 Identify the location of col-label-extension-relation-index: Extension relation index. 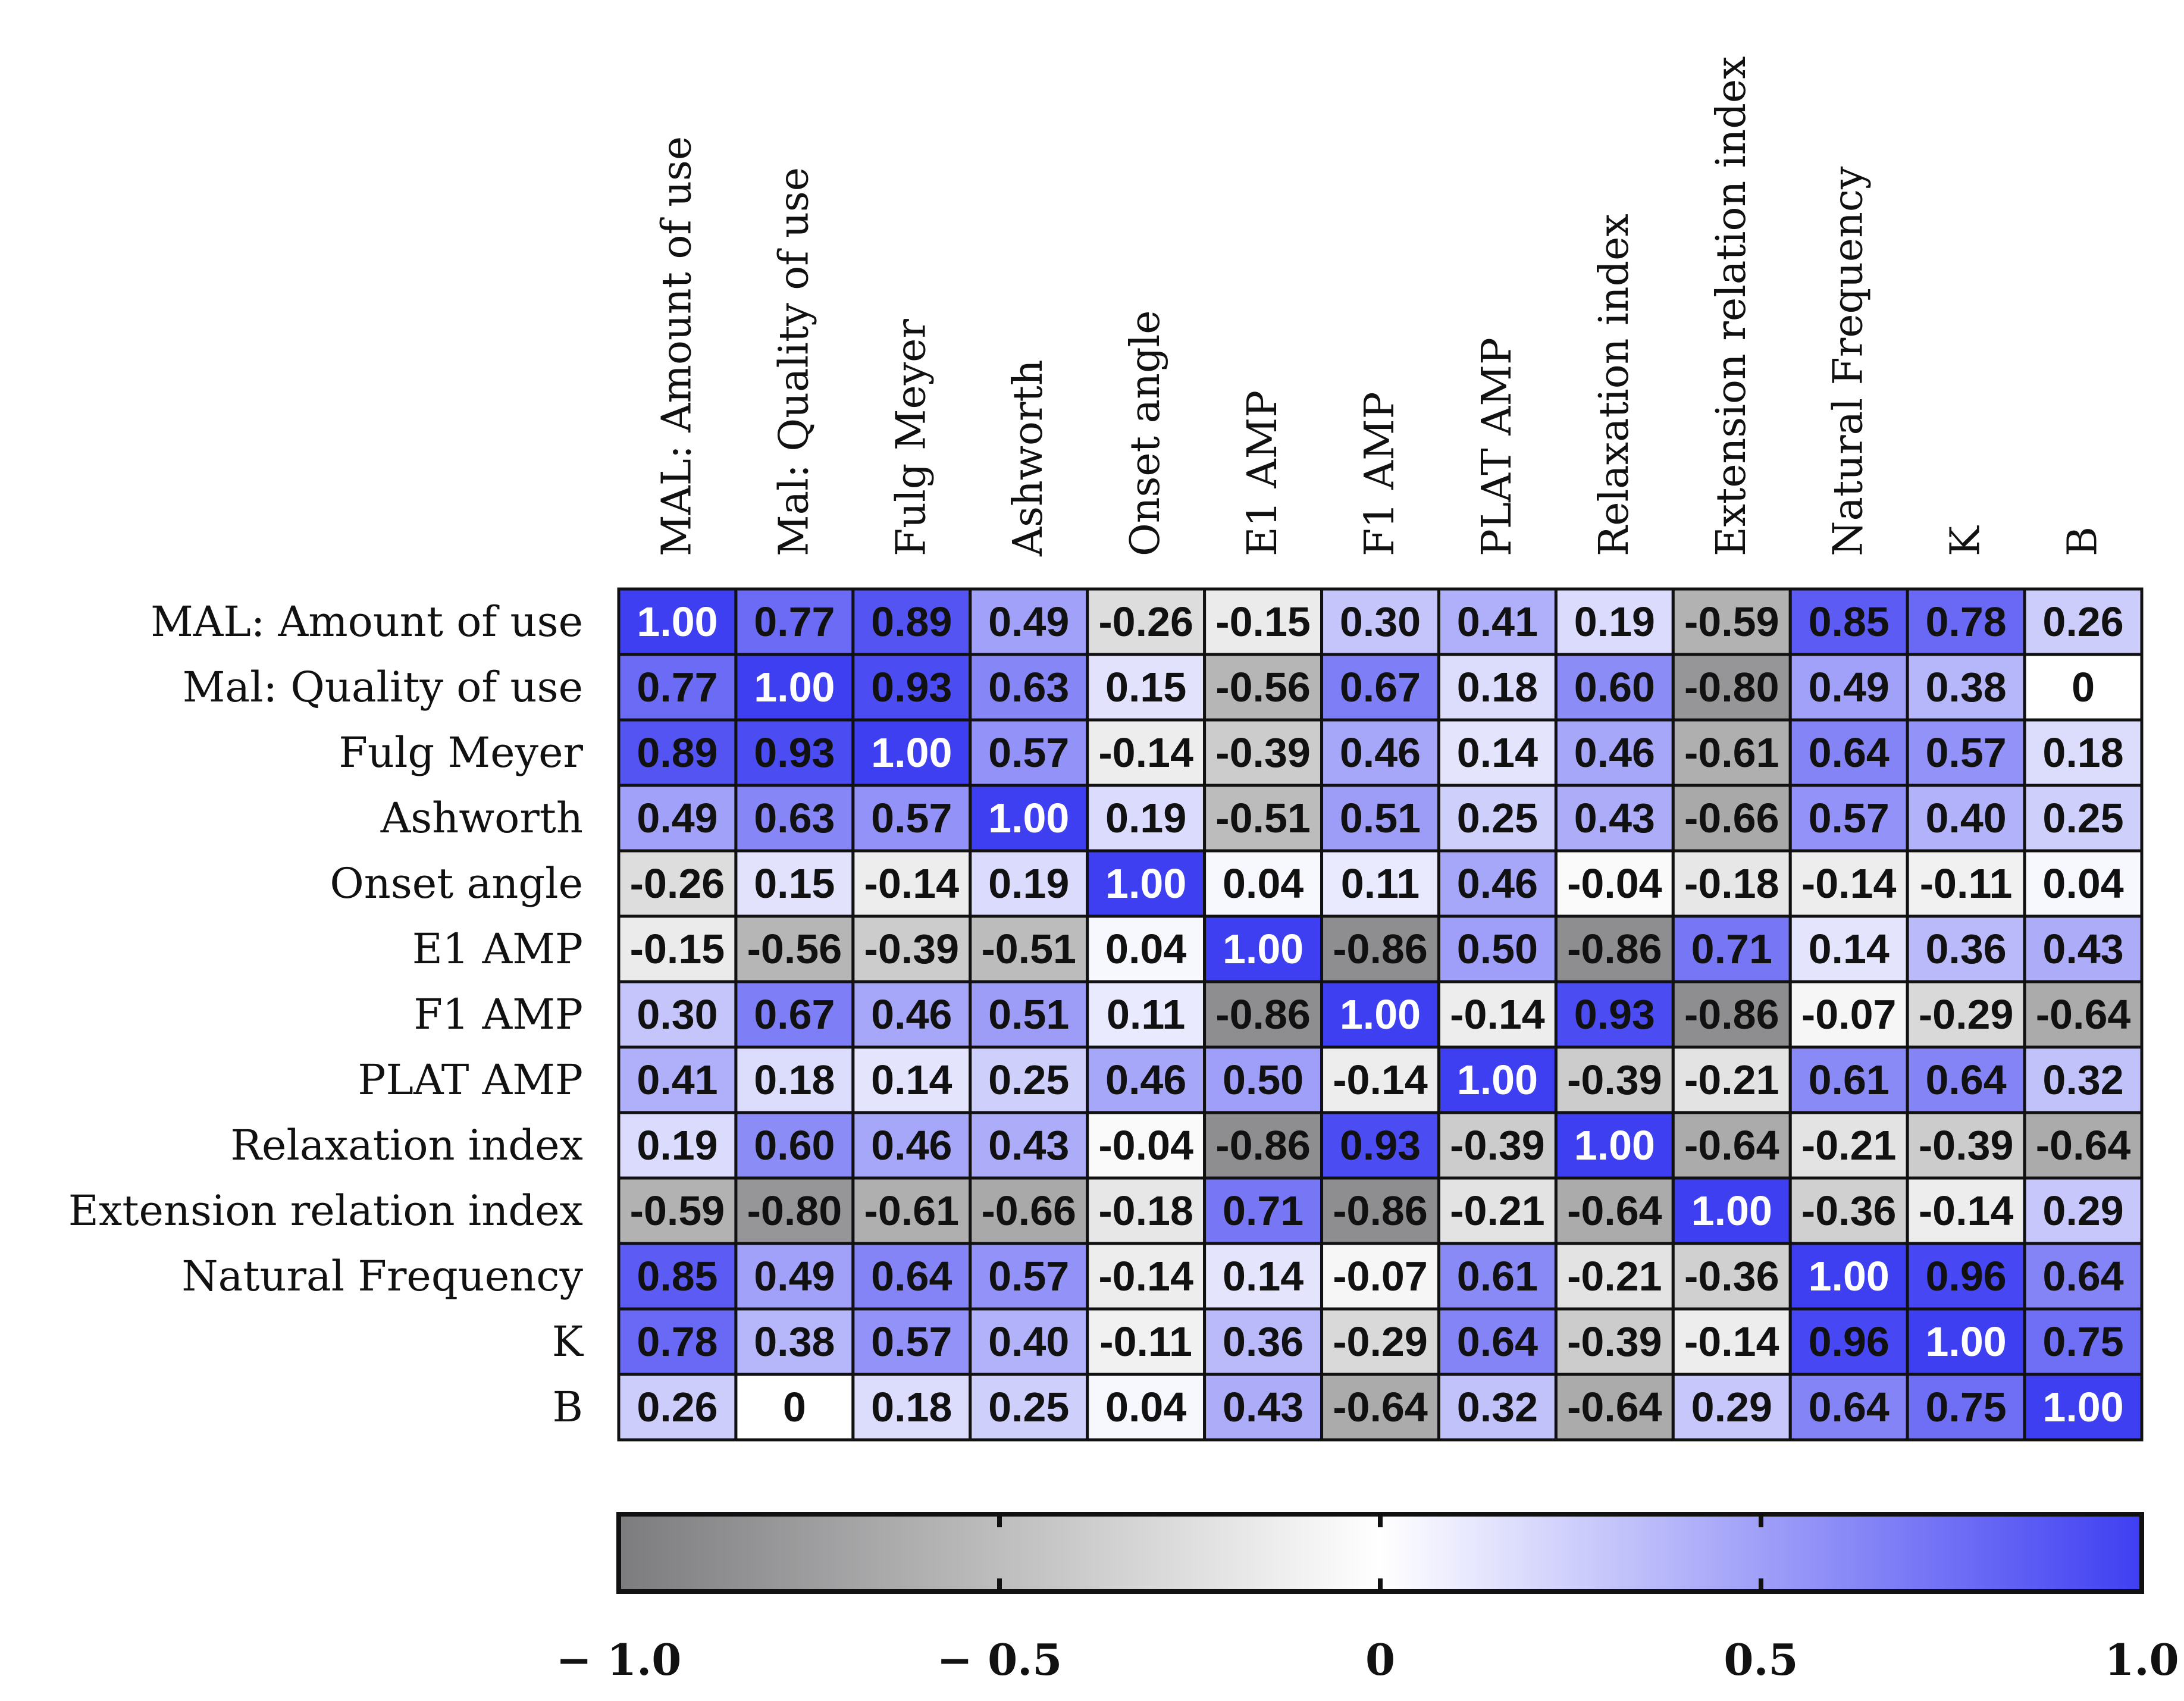
(1731, 307).